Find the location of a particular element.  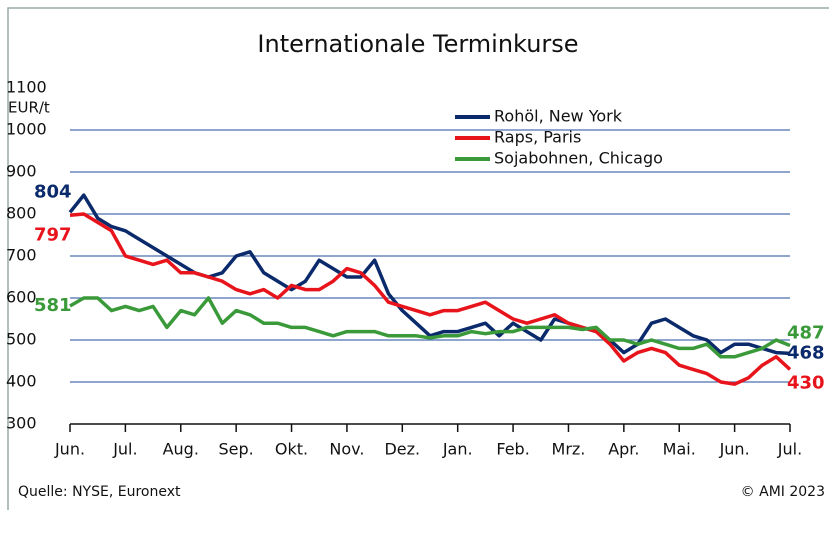

x-tick-label: Mai. is located at coordinates (679, 449).